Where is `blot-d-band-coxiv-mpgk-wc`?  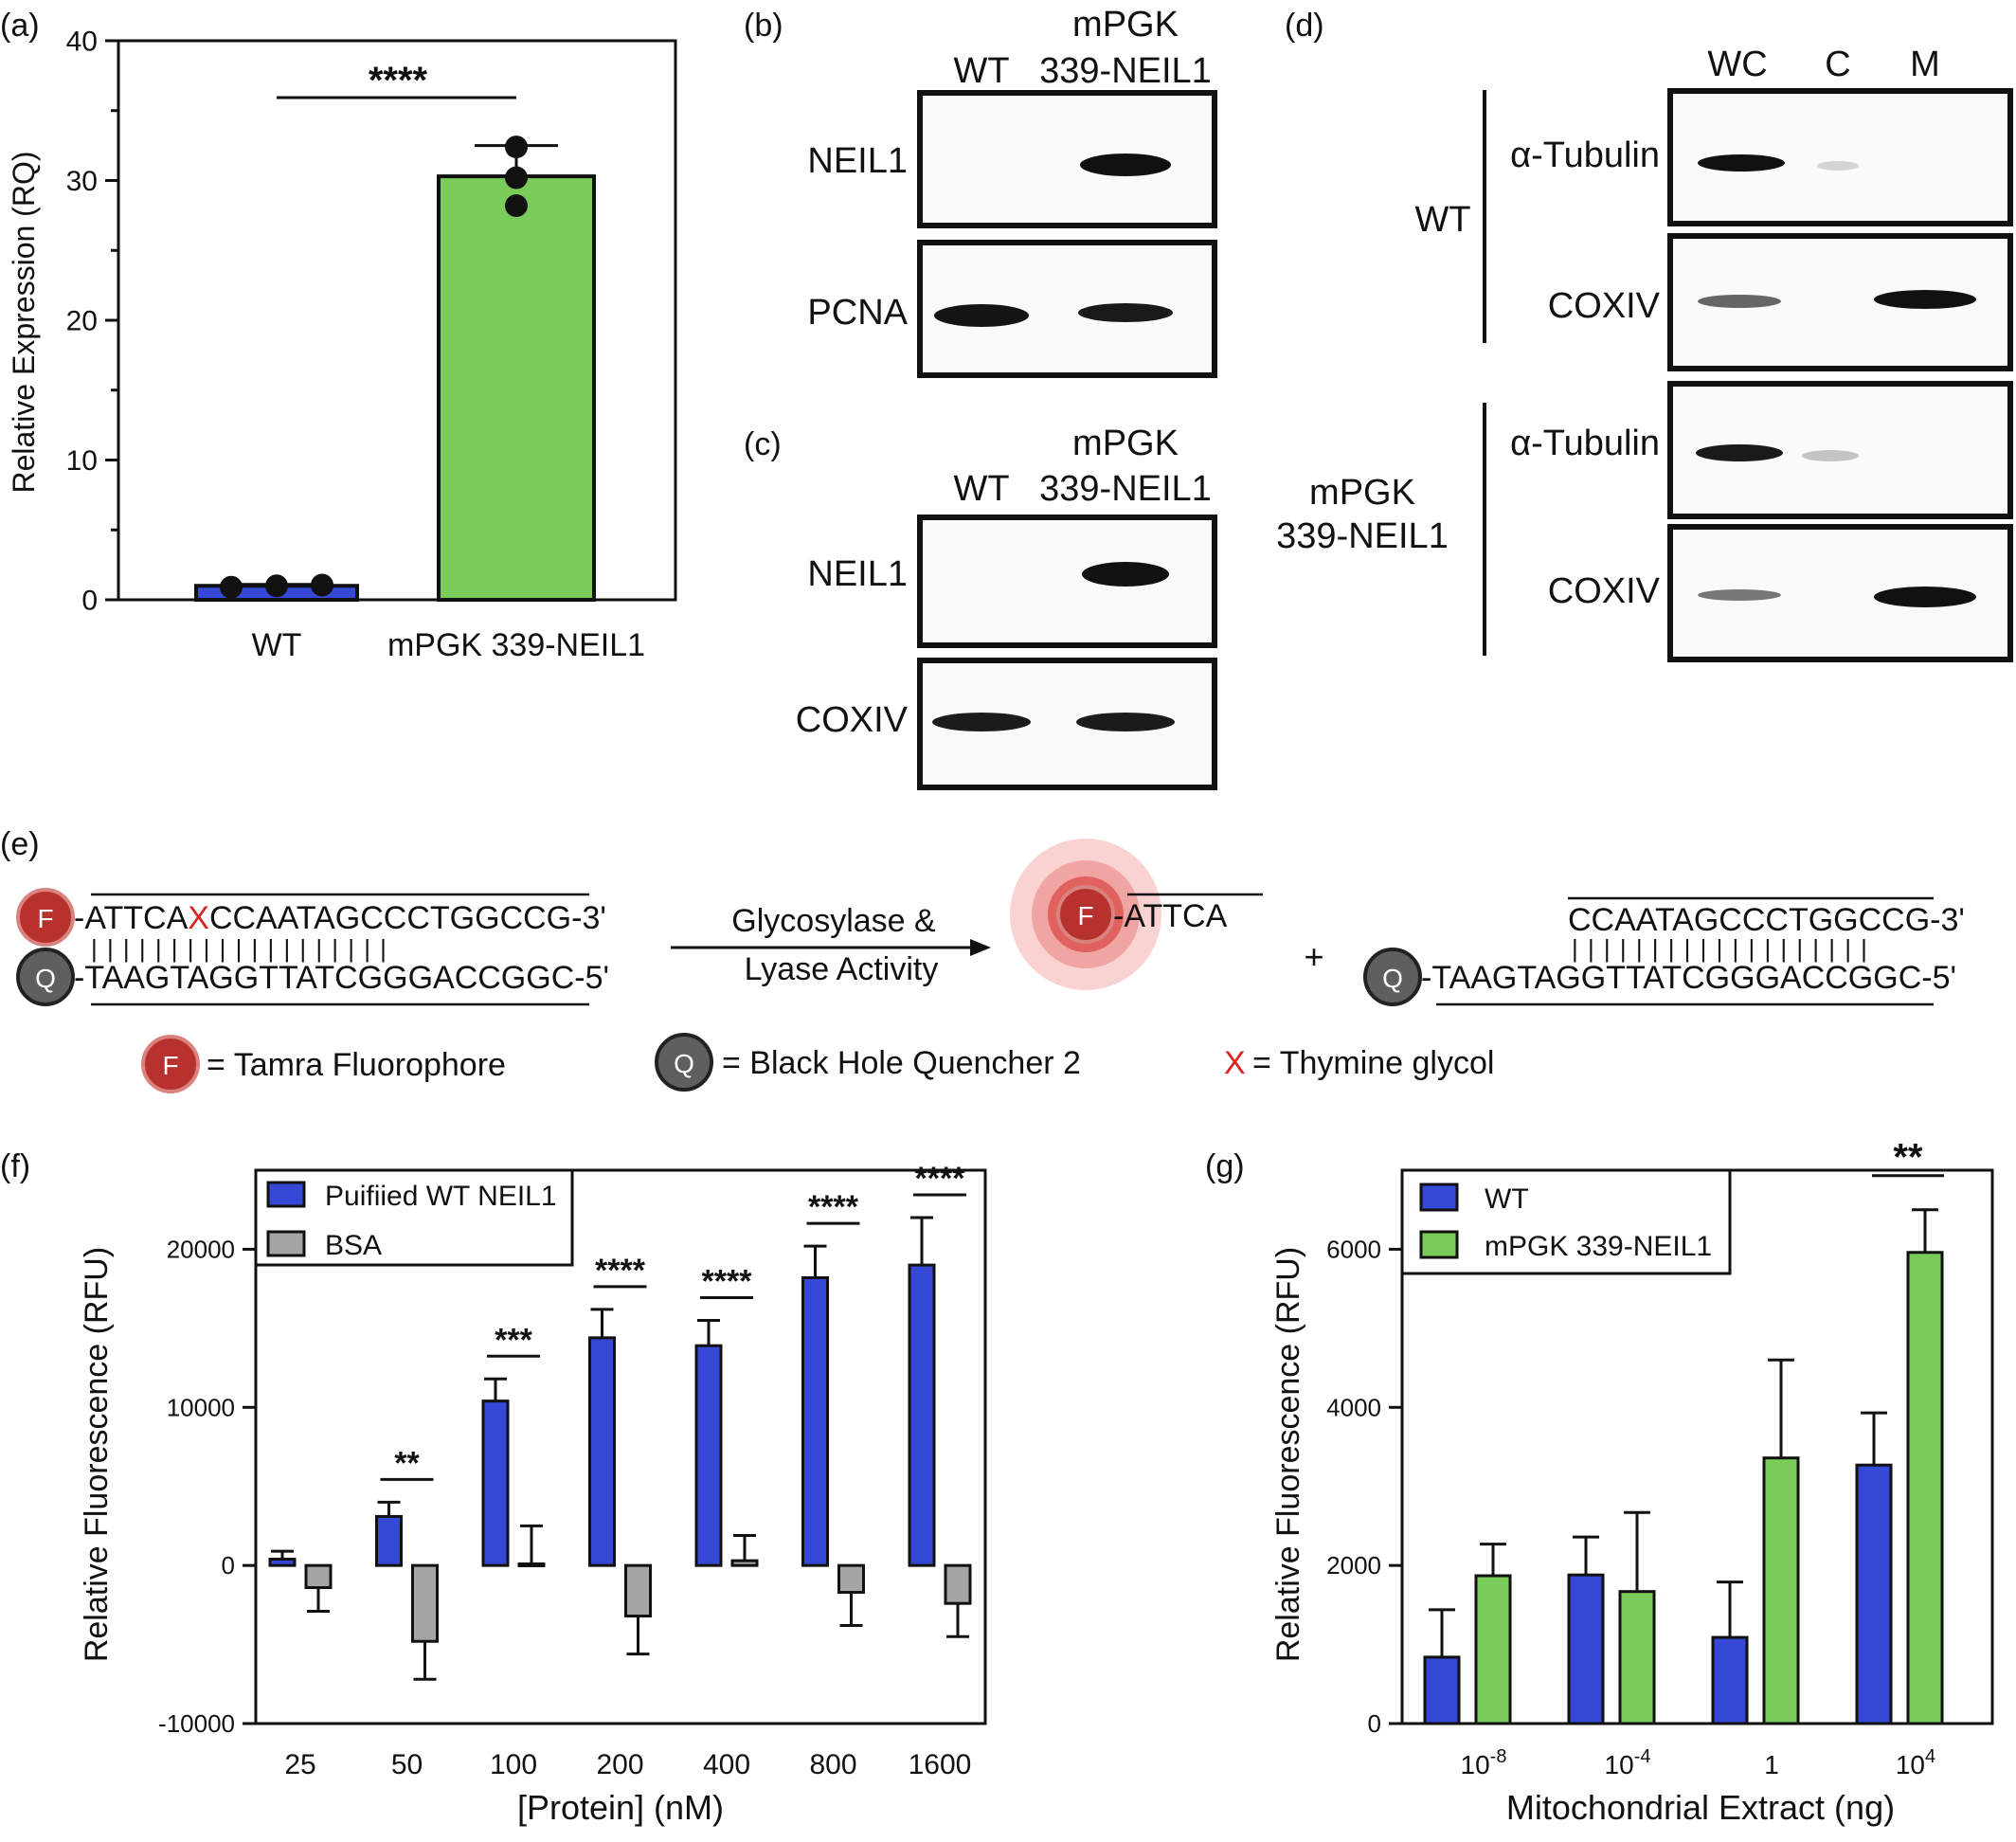 blot-d-band-coxiv-mpgk-wc is located at coordinates (1739, 595).